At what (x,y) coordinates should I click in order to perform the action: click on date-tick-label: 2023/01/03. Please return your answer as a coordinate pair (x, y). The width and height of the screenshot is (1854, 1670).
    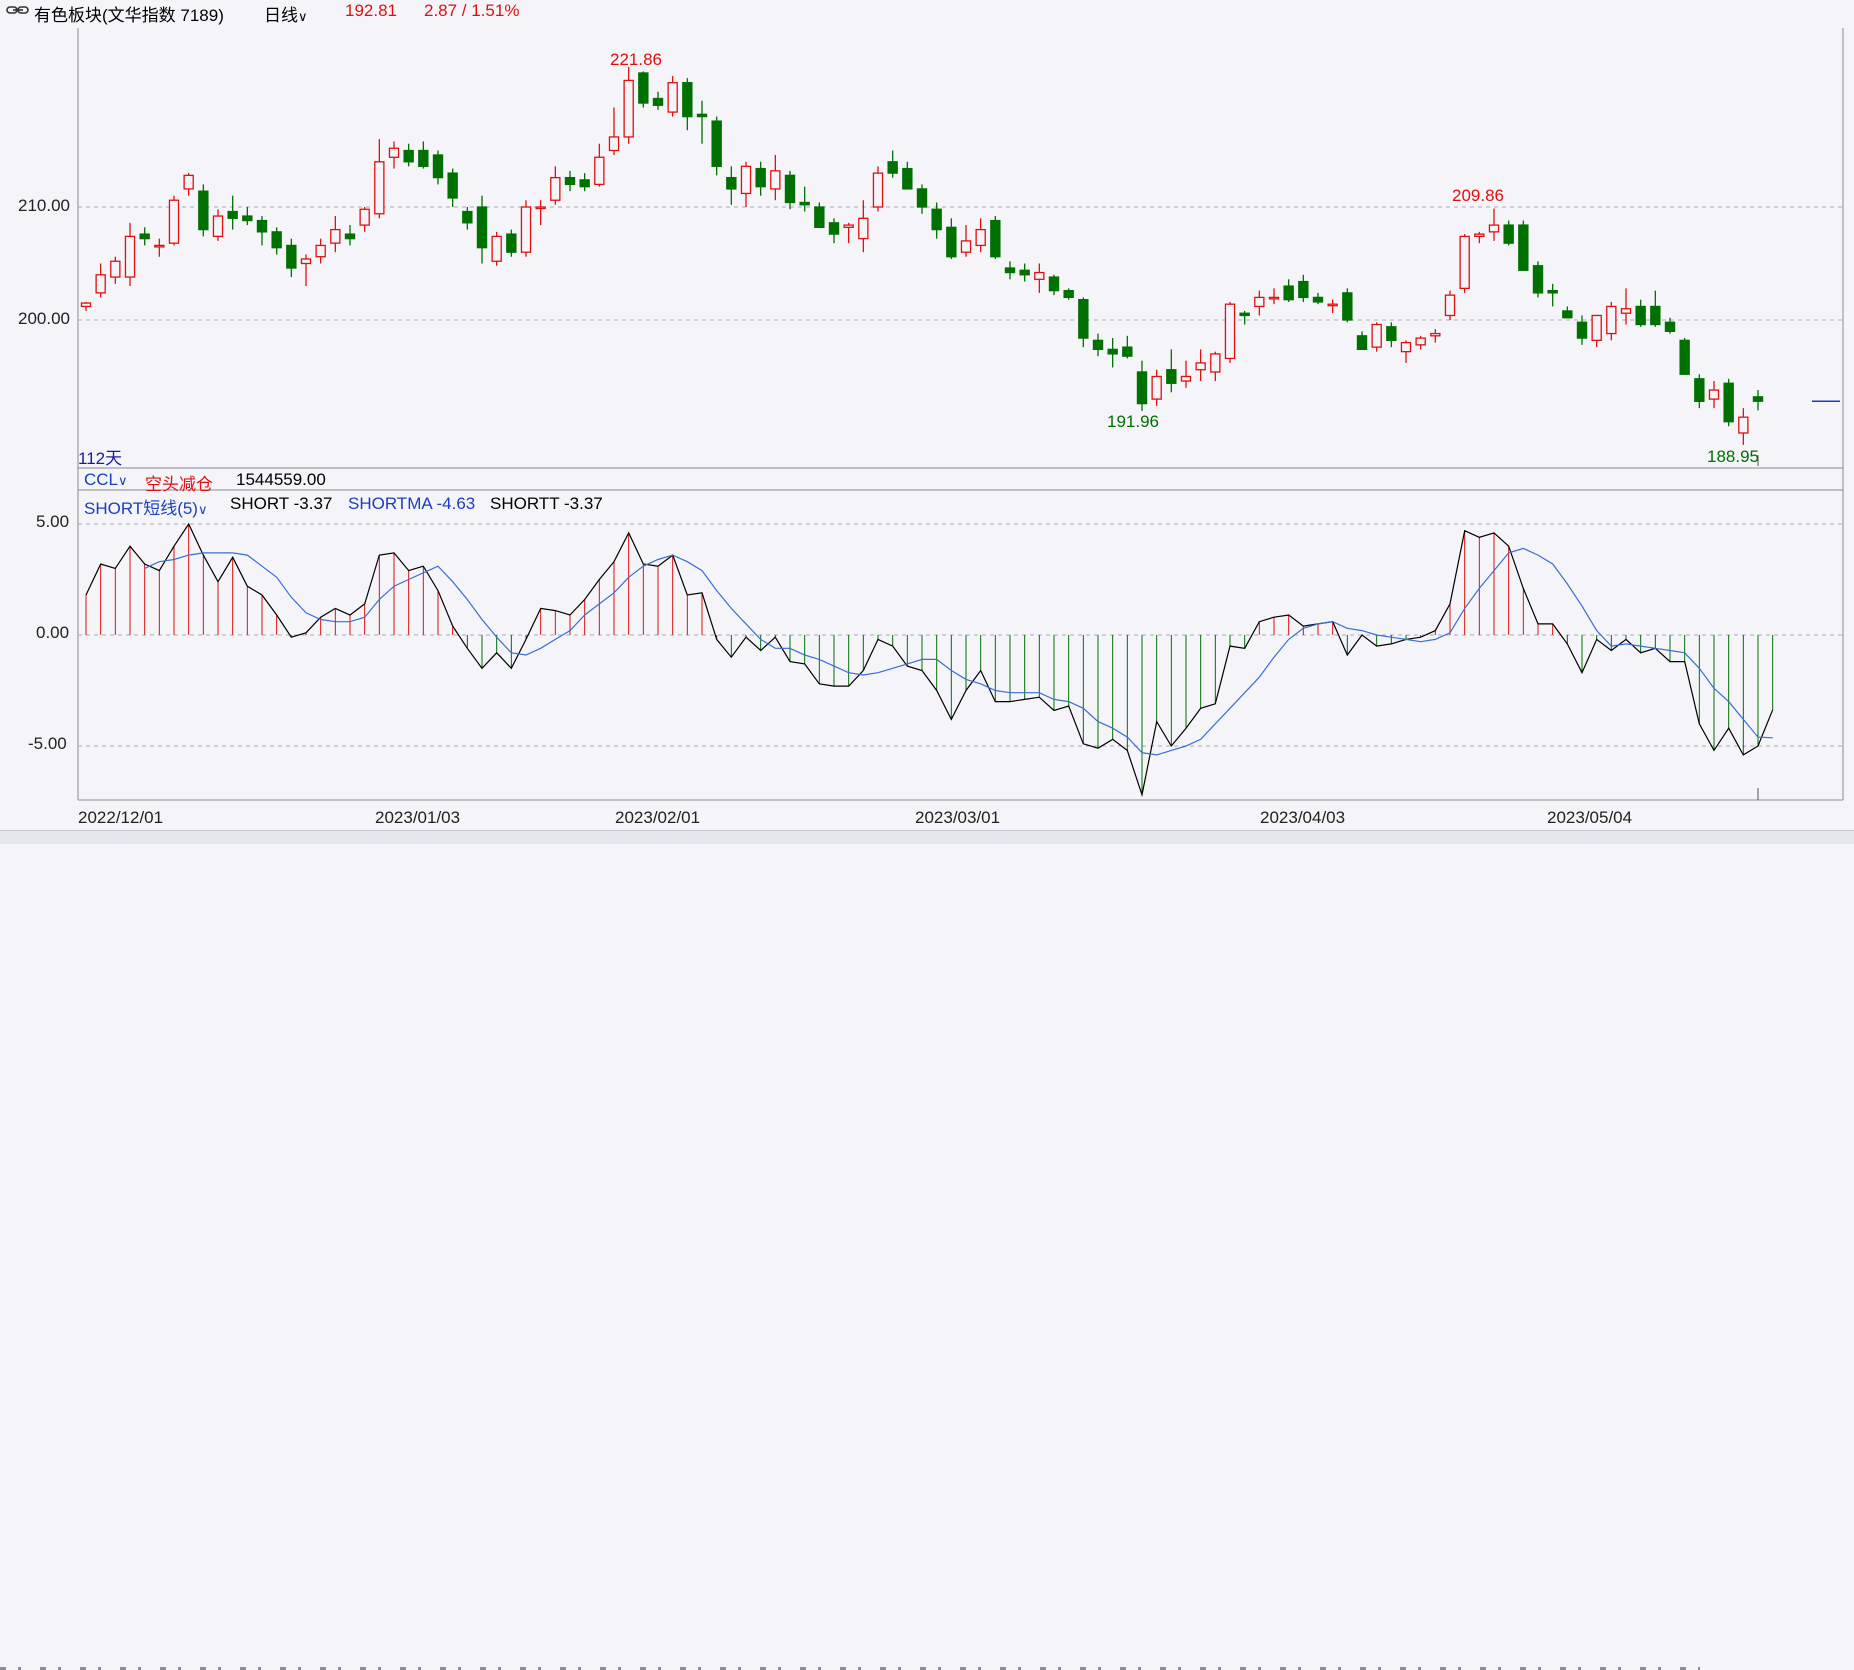
    Looking at the image, I should click on (418, 817).